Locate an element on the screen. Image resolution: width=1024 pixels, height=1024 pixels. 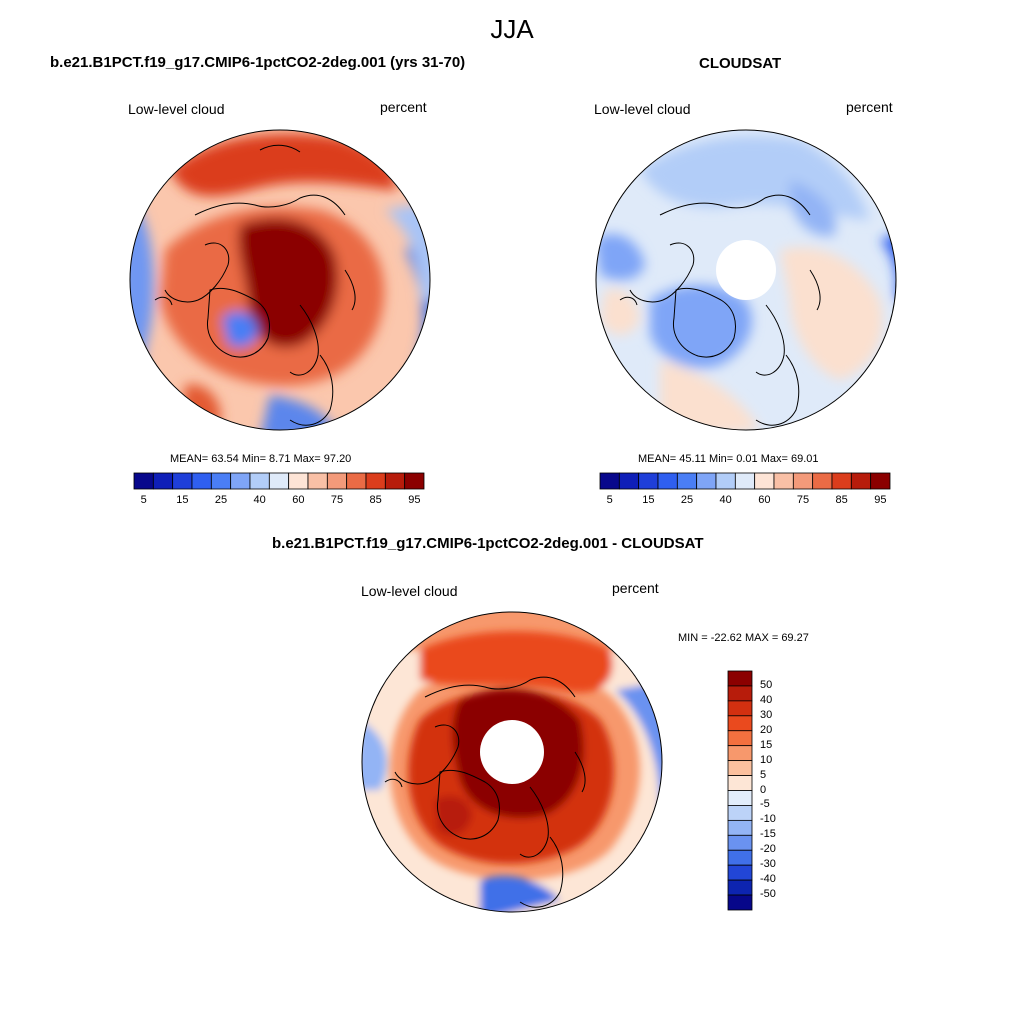
colorbar-model is located at coordinates (279, 481).